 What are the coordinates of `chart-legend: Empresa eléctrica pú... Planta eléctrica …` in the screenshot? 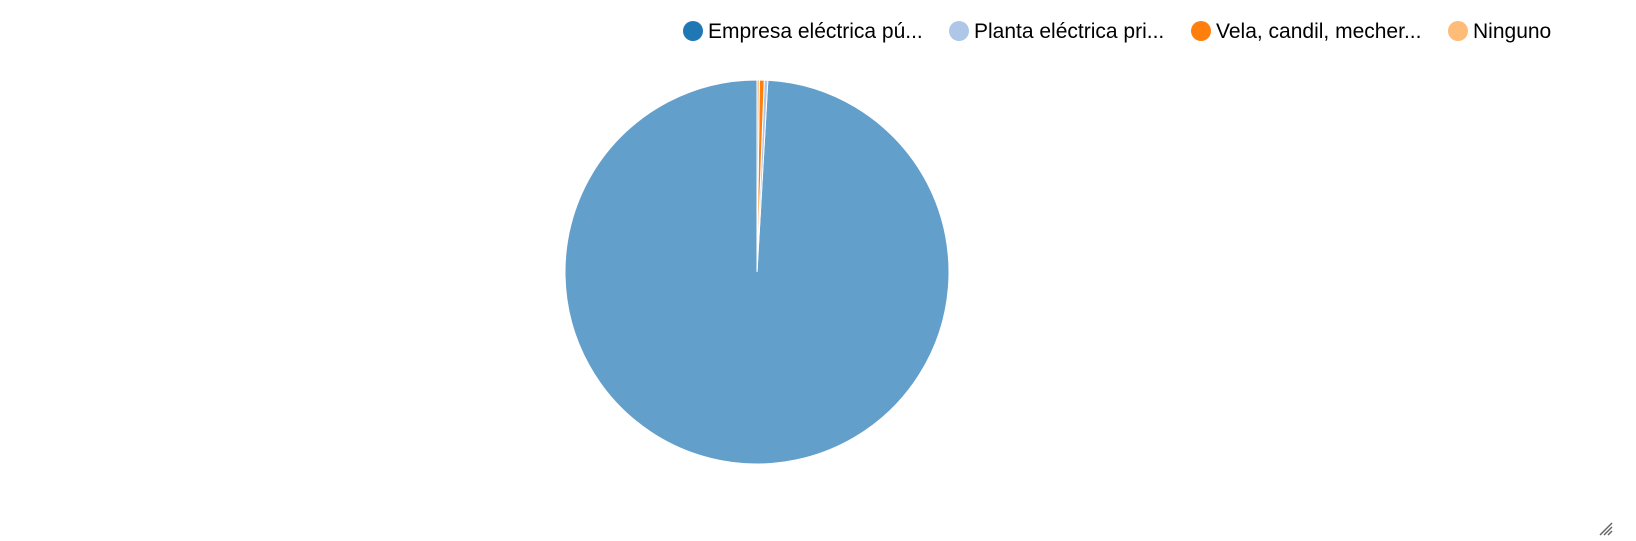 It's located at (1117, 31).